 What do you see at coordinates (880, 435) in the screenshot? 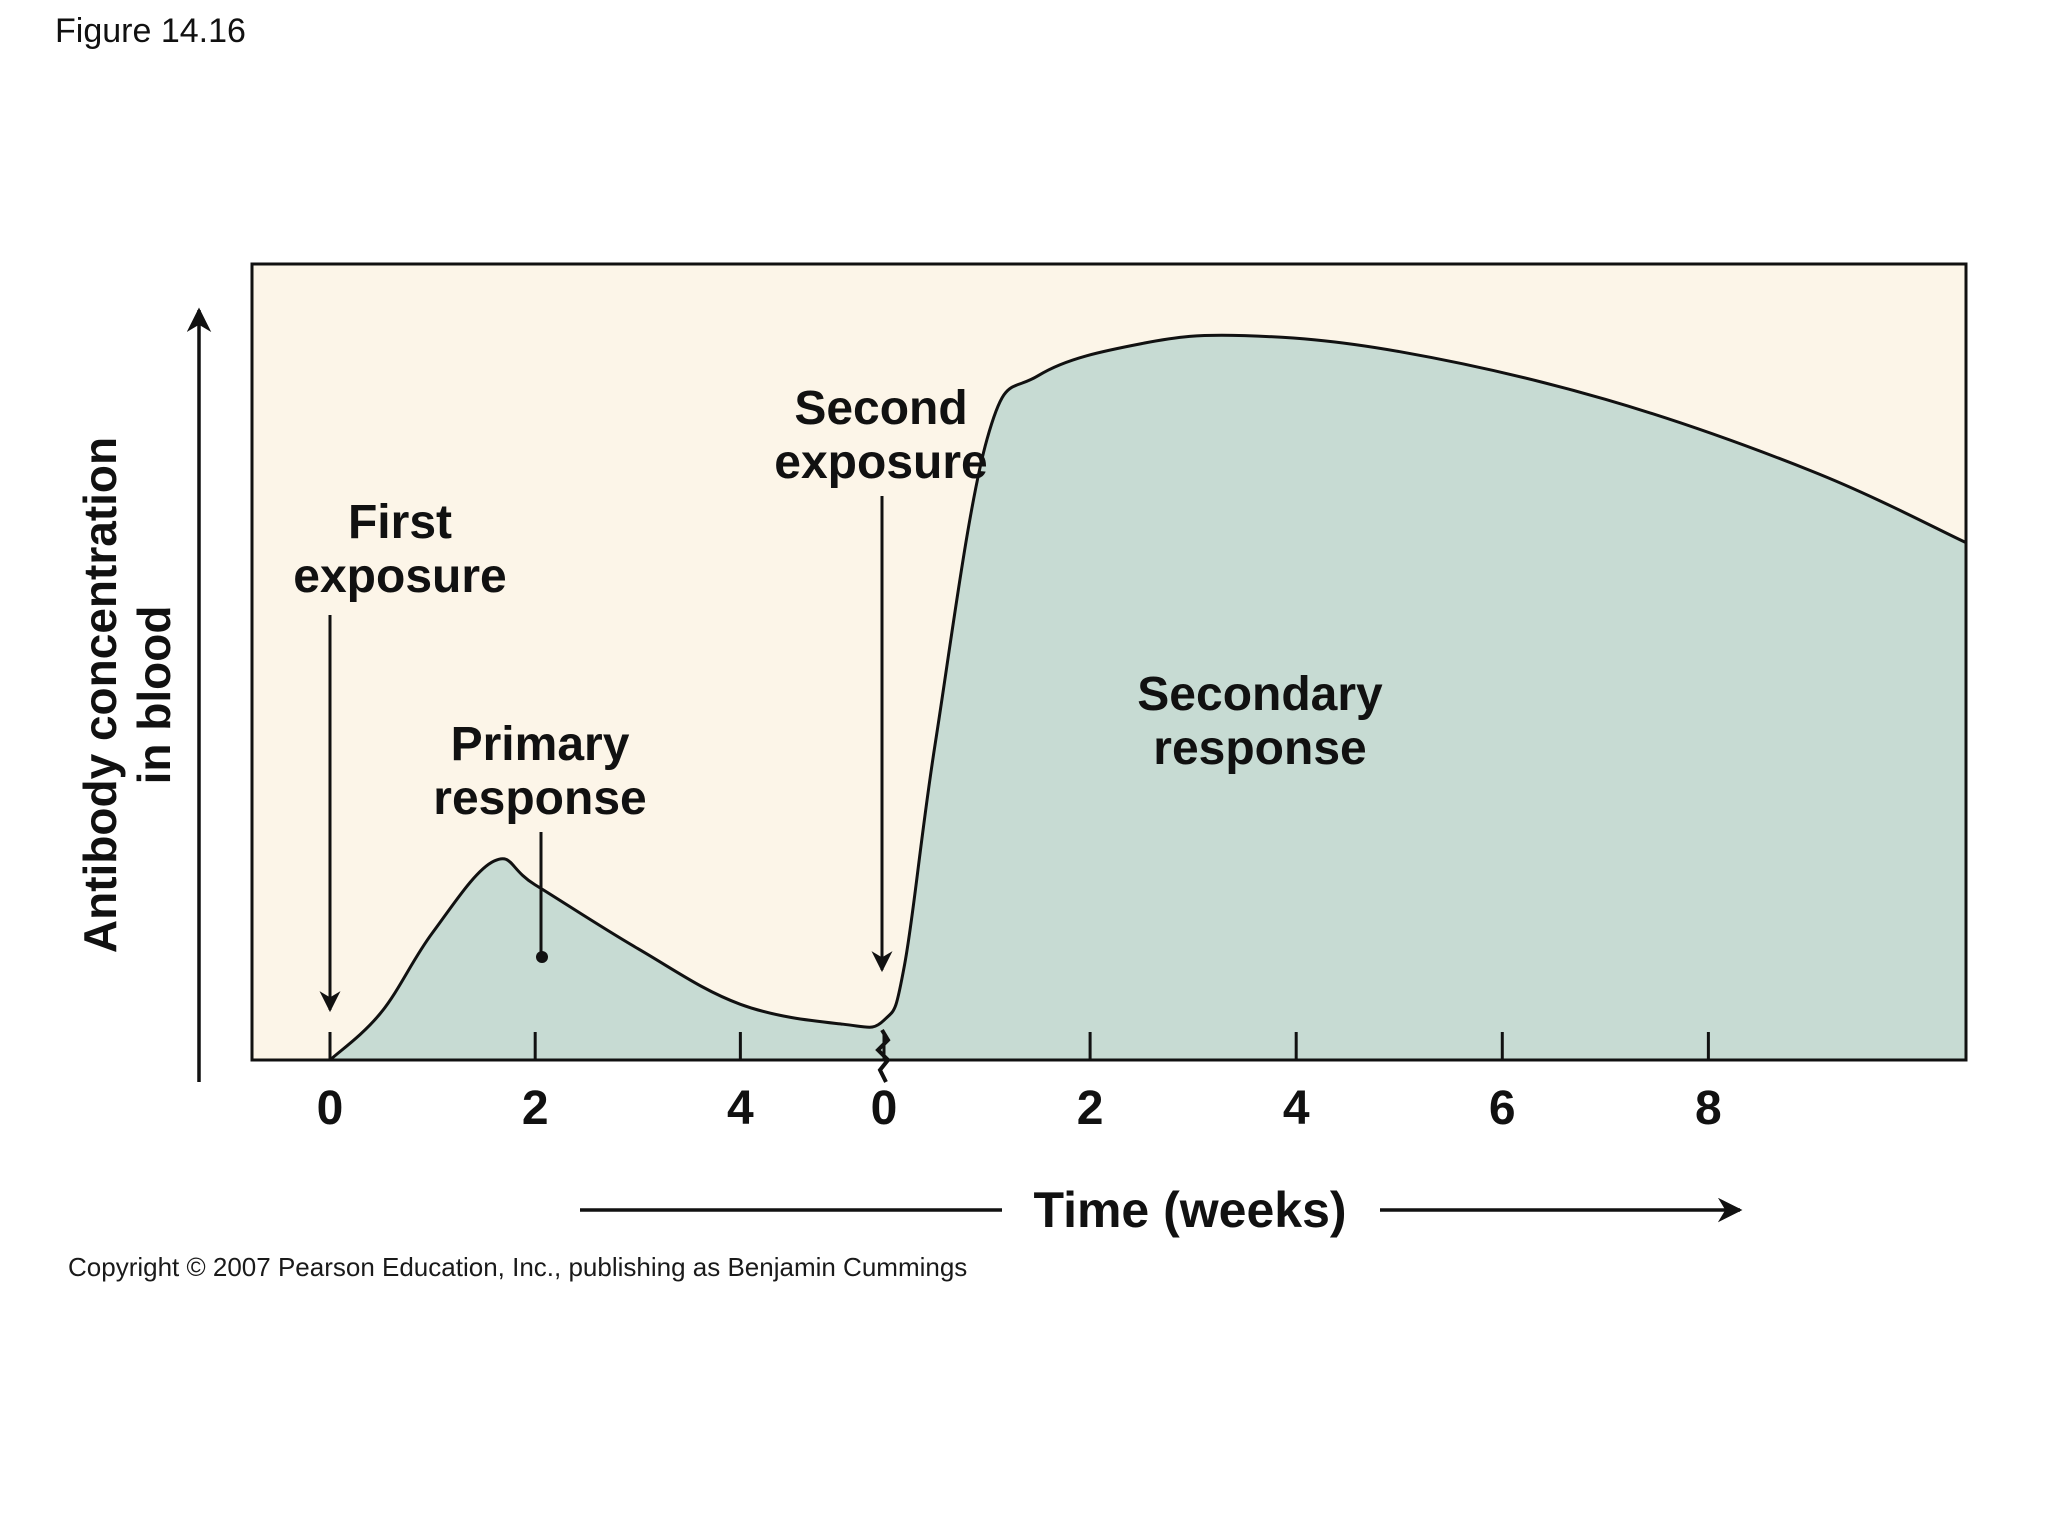
I see `second-exposure-label: Second exposure` at bounding box center [880, 435].